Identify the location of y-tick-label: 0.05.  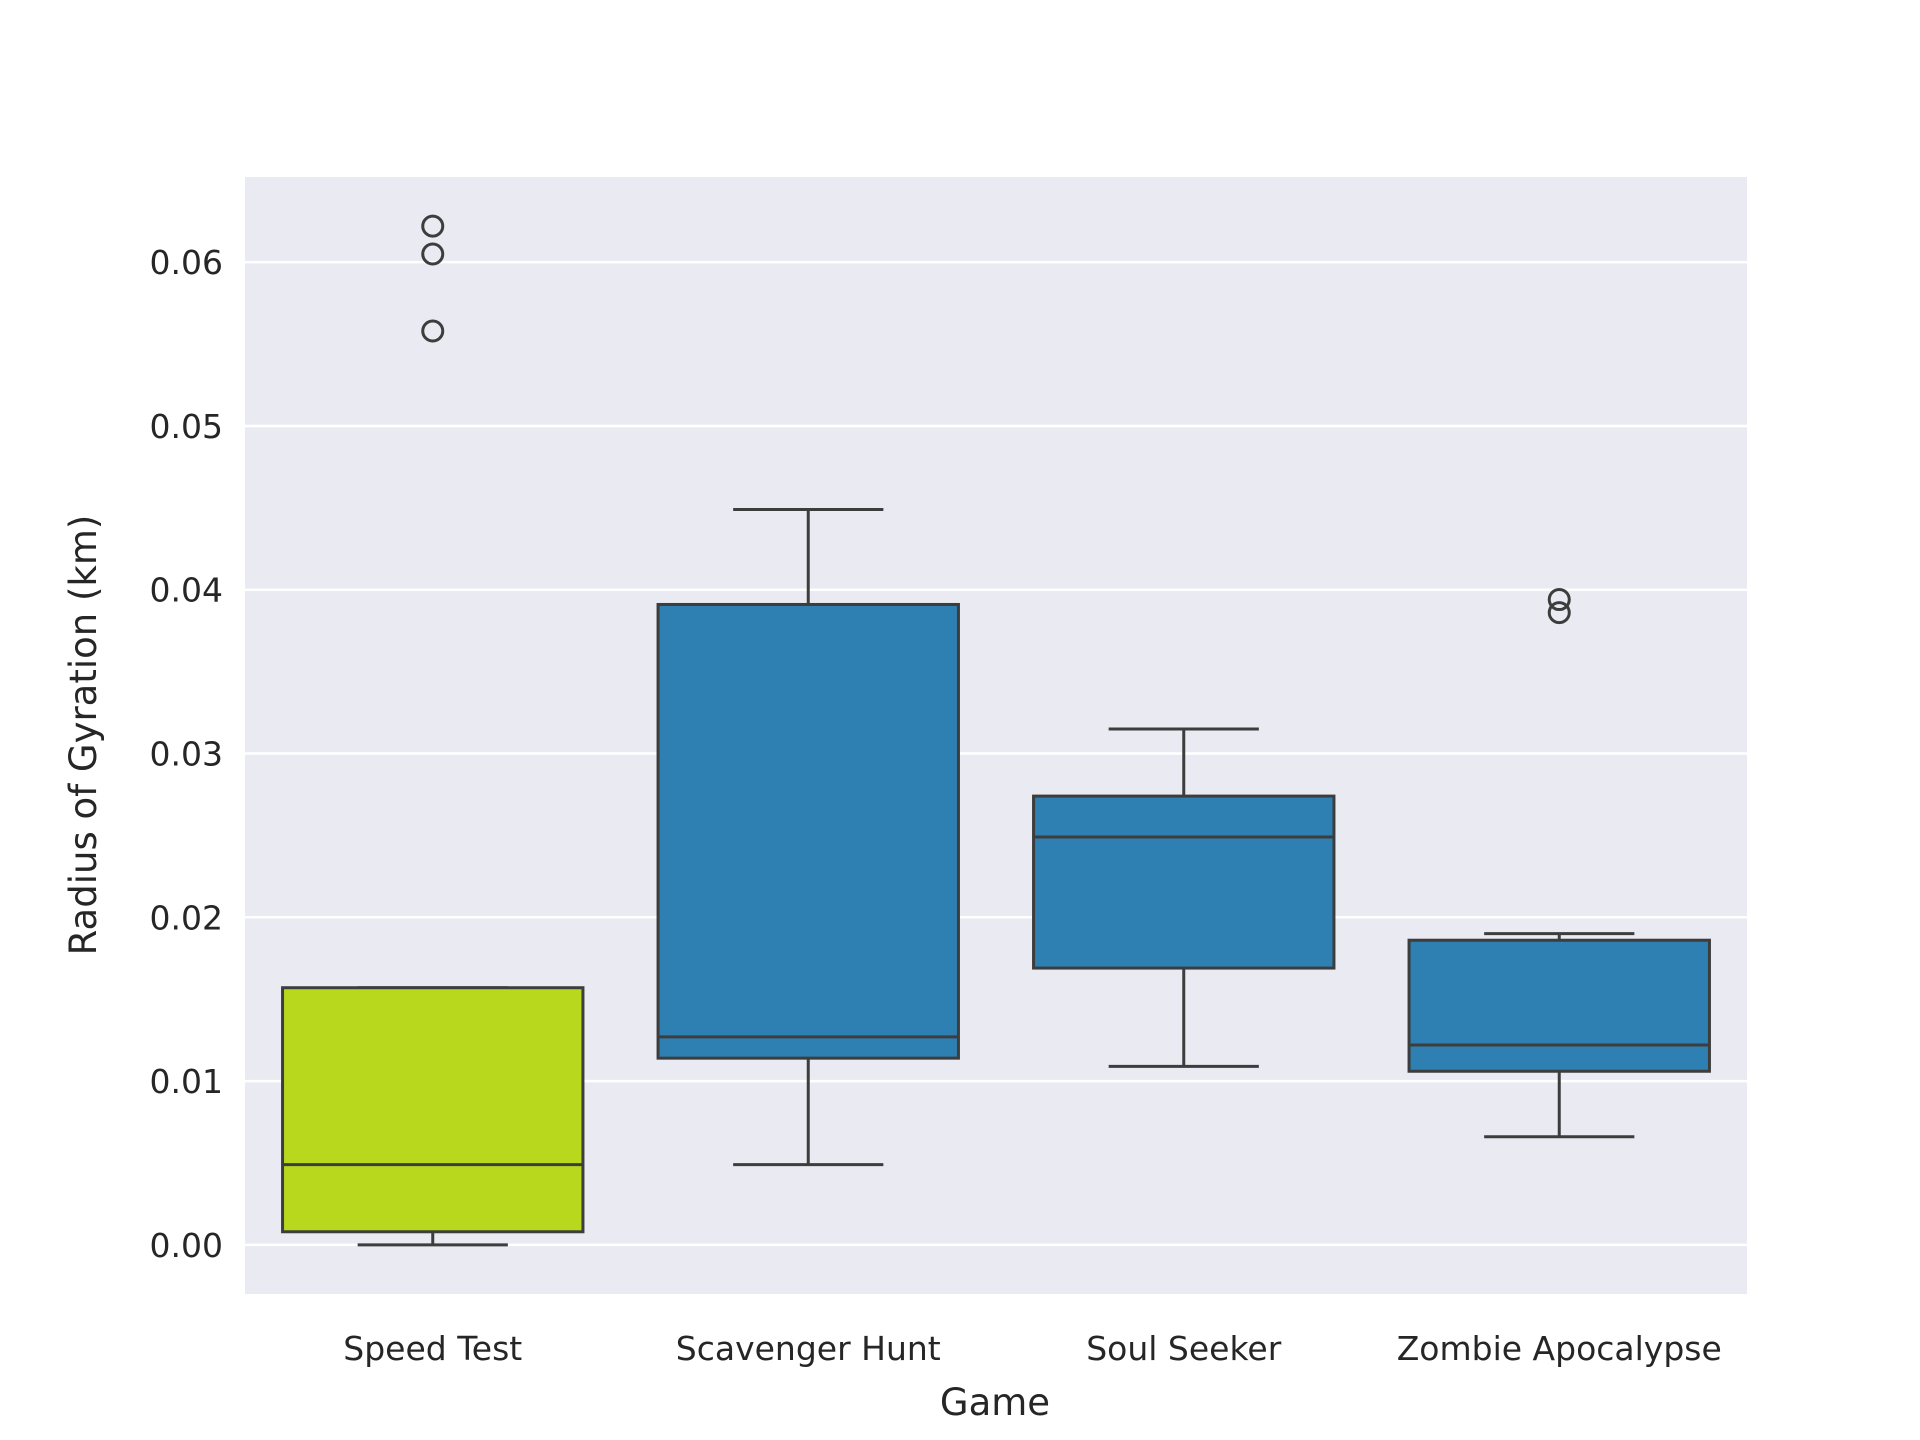
(186, 426).